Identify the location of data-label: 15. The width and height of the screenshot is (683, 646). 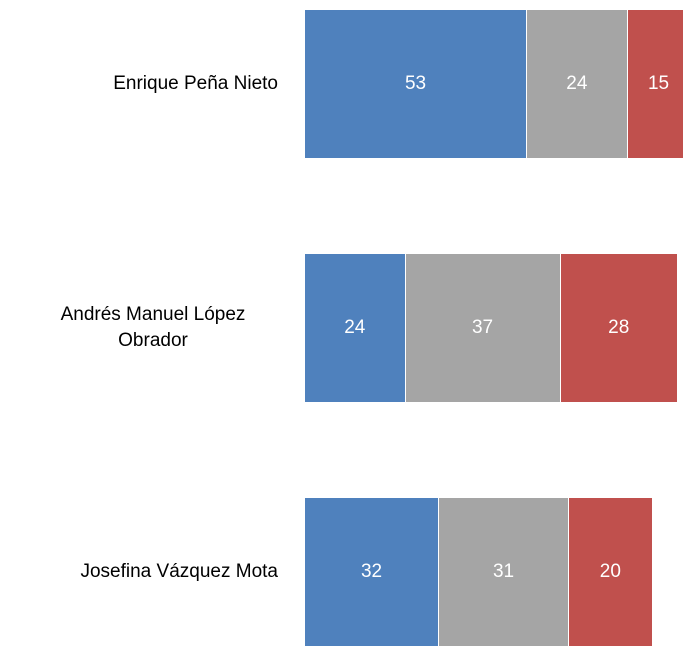
(658, 83).